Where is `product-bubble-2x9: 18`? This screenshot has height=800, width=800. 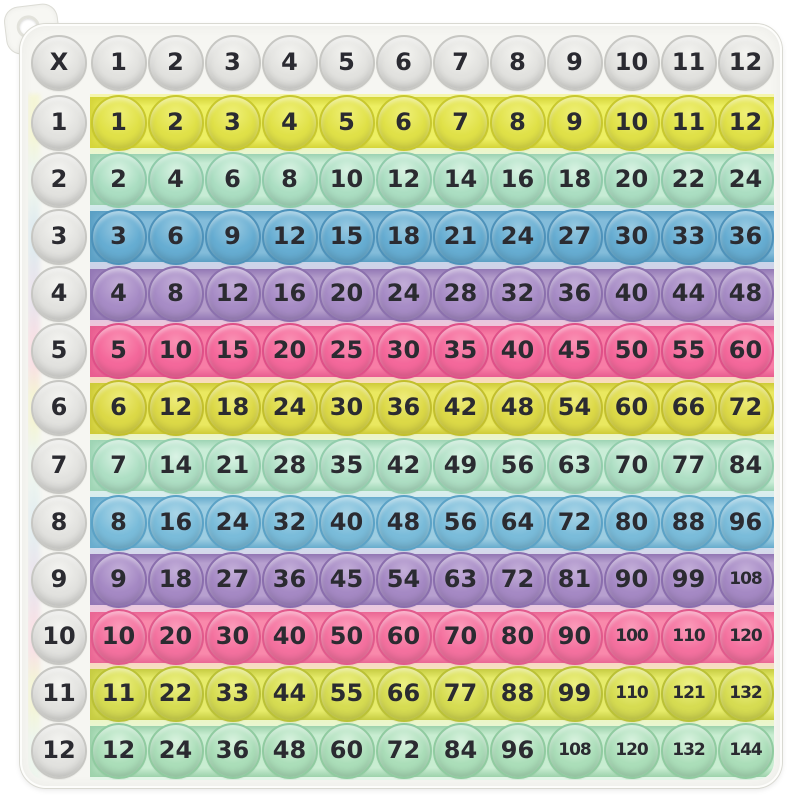 product-bubble-2x9: 18 is located at coordinates (574, 179).